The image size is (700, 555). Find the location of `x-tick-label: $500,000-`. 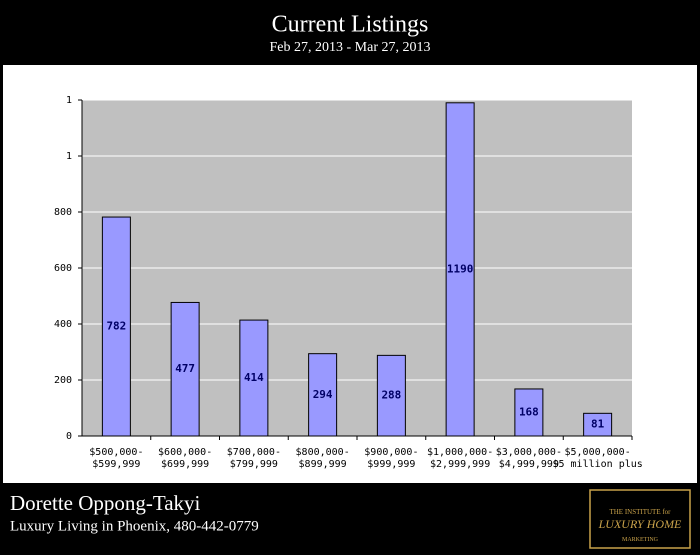

x-tick-label: $500,000- is located at coordinates (116, 452).